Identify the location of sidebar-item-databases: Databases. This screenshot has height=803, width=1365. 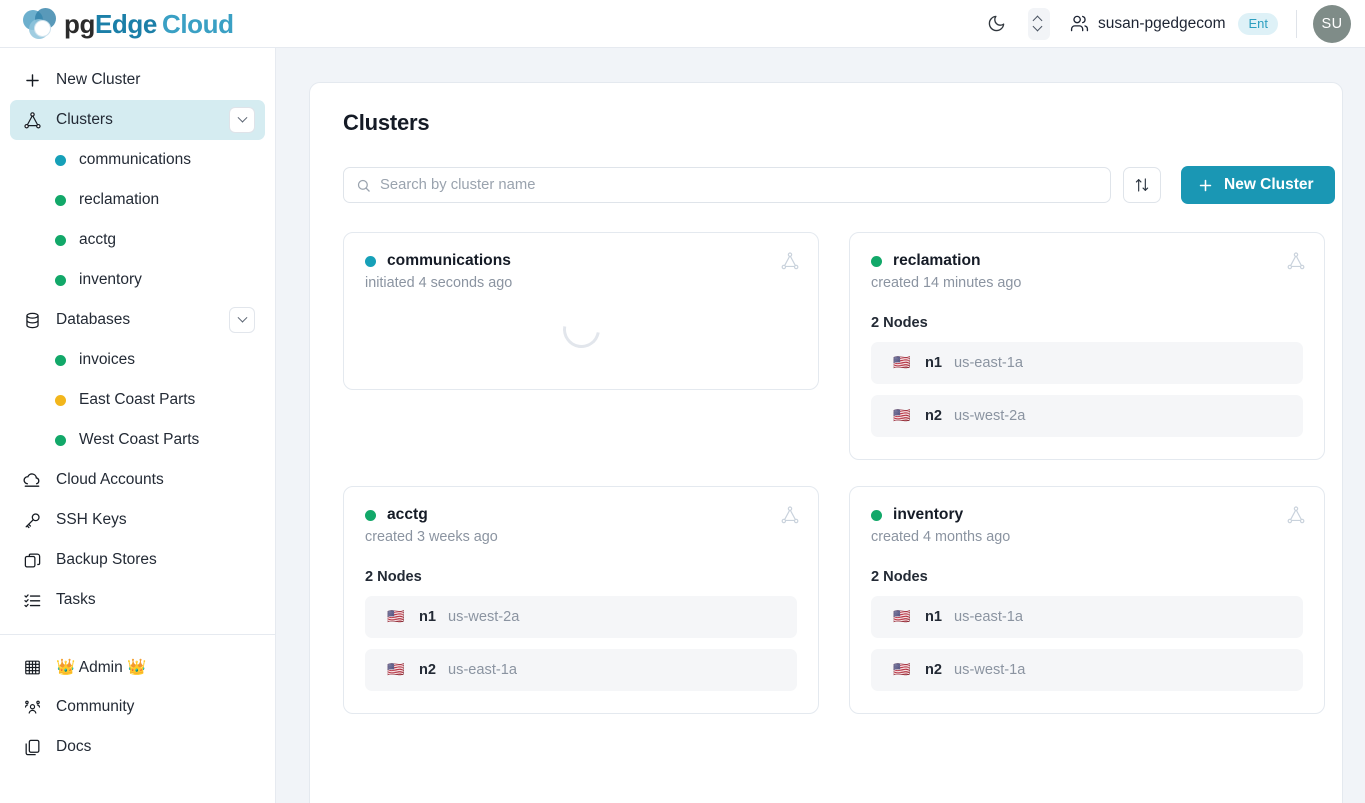
(137, 320).